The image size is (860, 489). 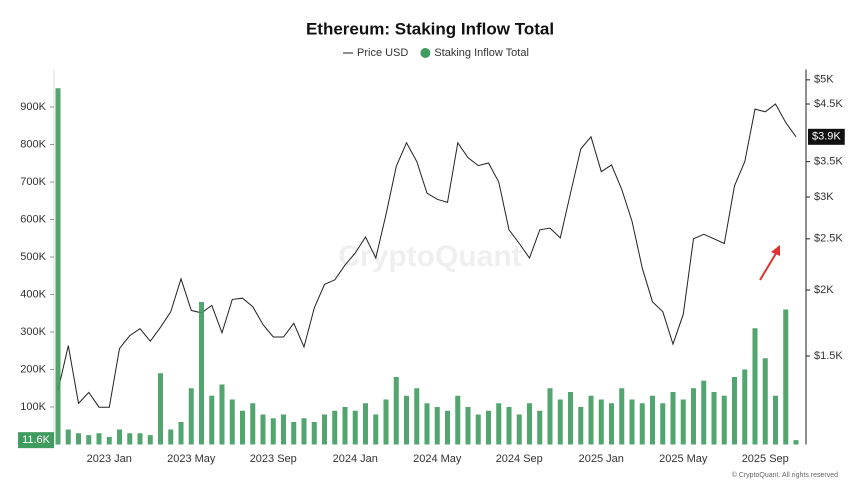 I want to click on y-tick-label: 300K, so click(x=33, y=332).